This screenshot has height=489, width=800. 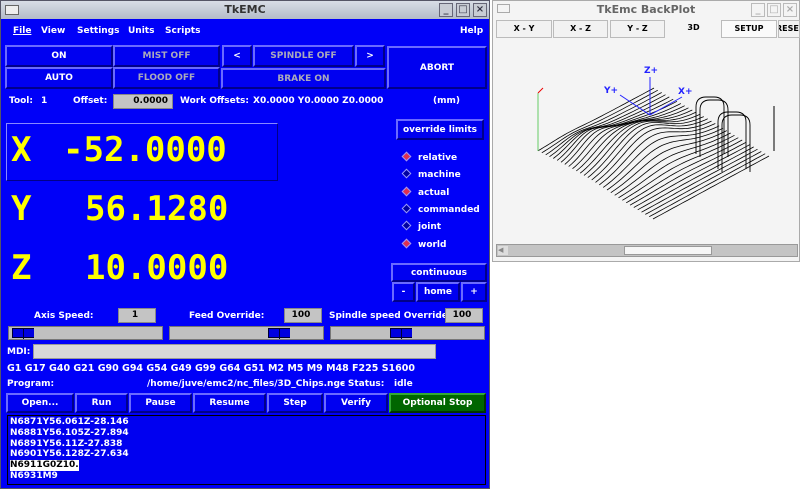 I want to click on menu-help: Help, so click(x=472, y=31).